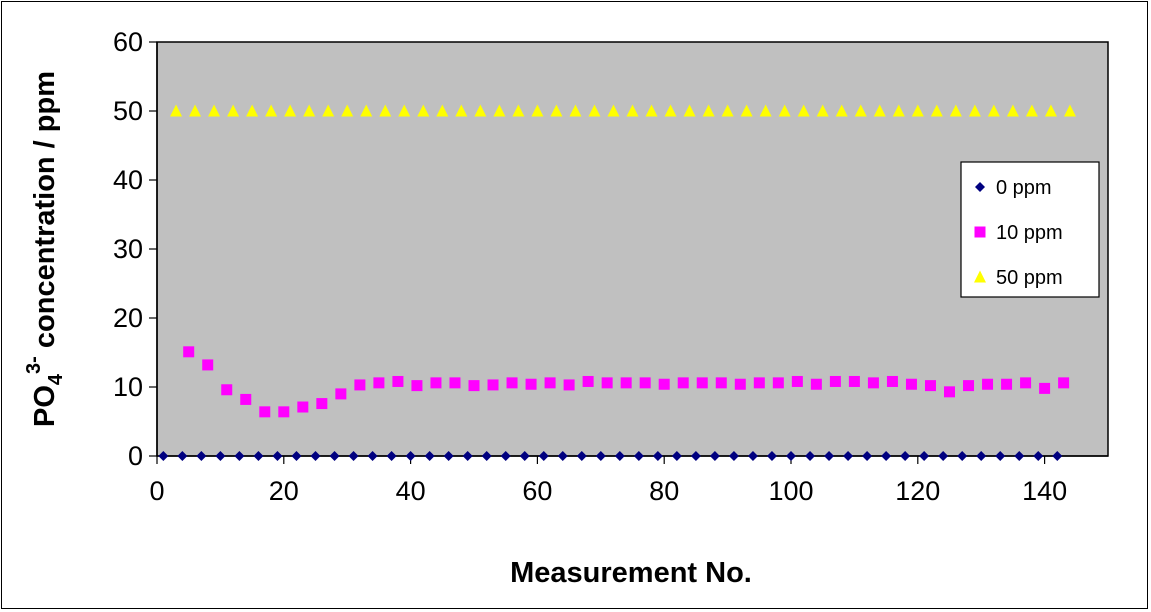 The width and height of the screenshot is (1151, 612). I want to click on x-axis-title: Measurement No., so click(631, 573).